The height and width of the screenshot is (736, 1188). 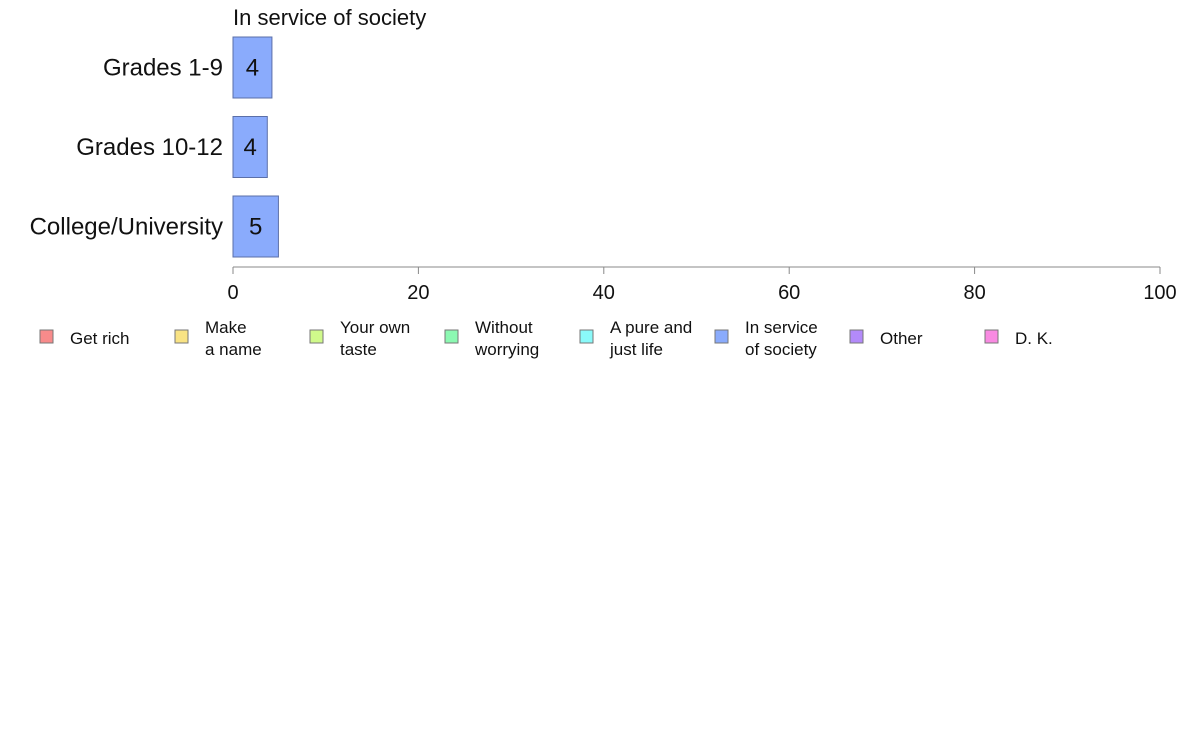 What do you see at coordinates (651, 327) in the screenshot?
I see `legend-label: A pure and` at bounding box center [651, 327].